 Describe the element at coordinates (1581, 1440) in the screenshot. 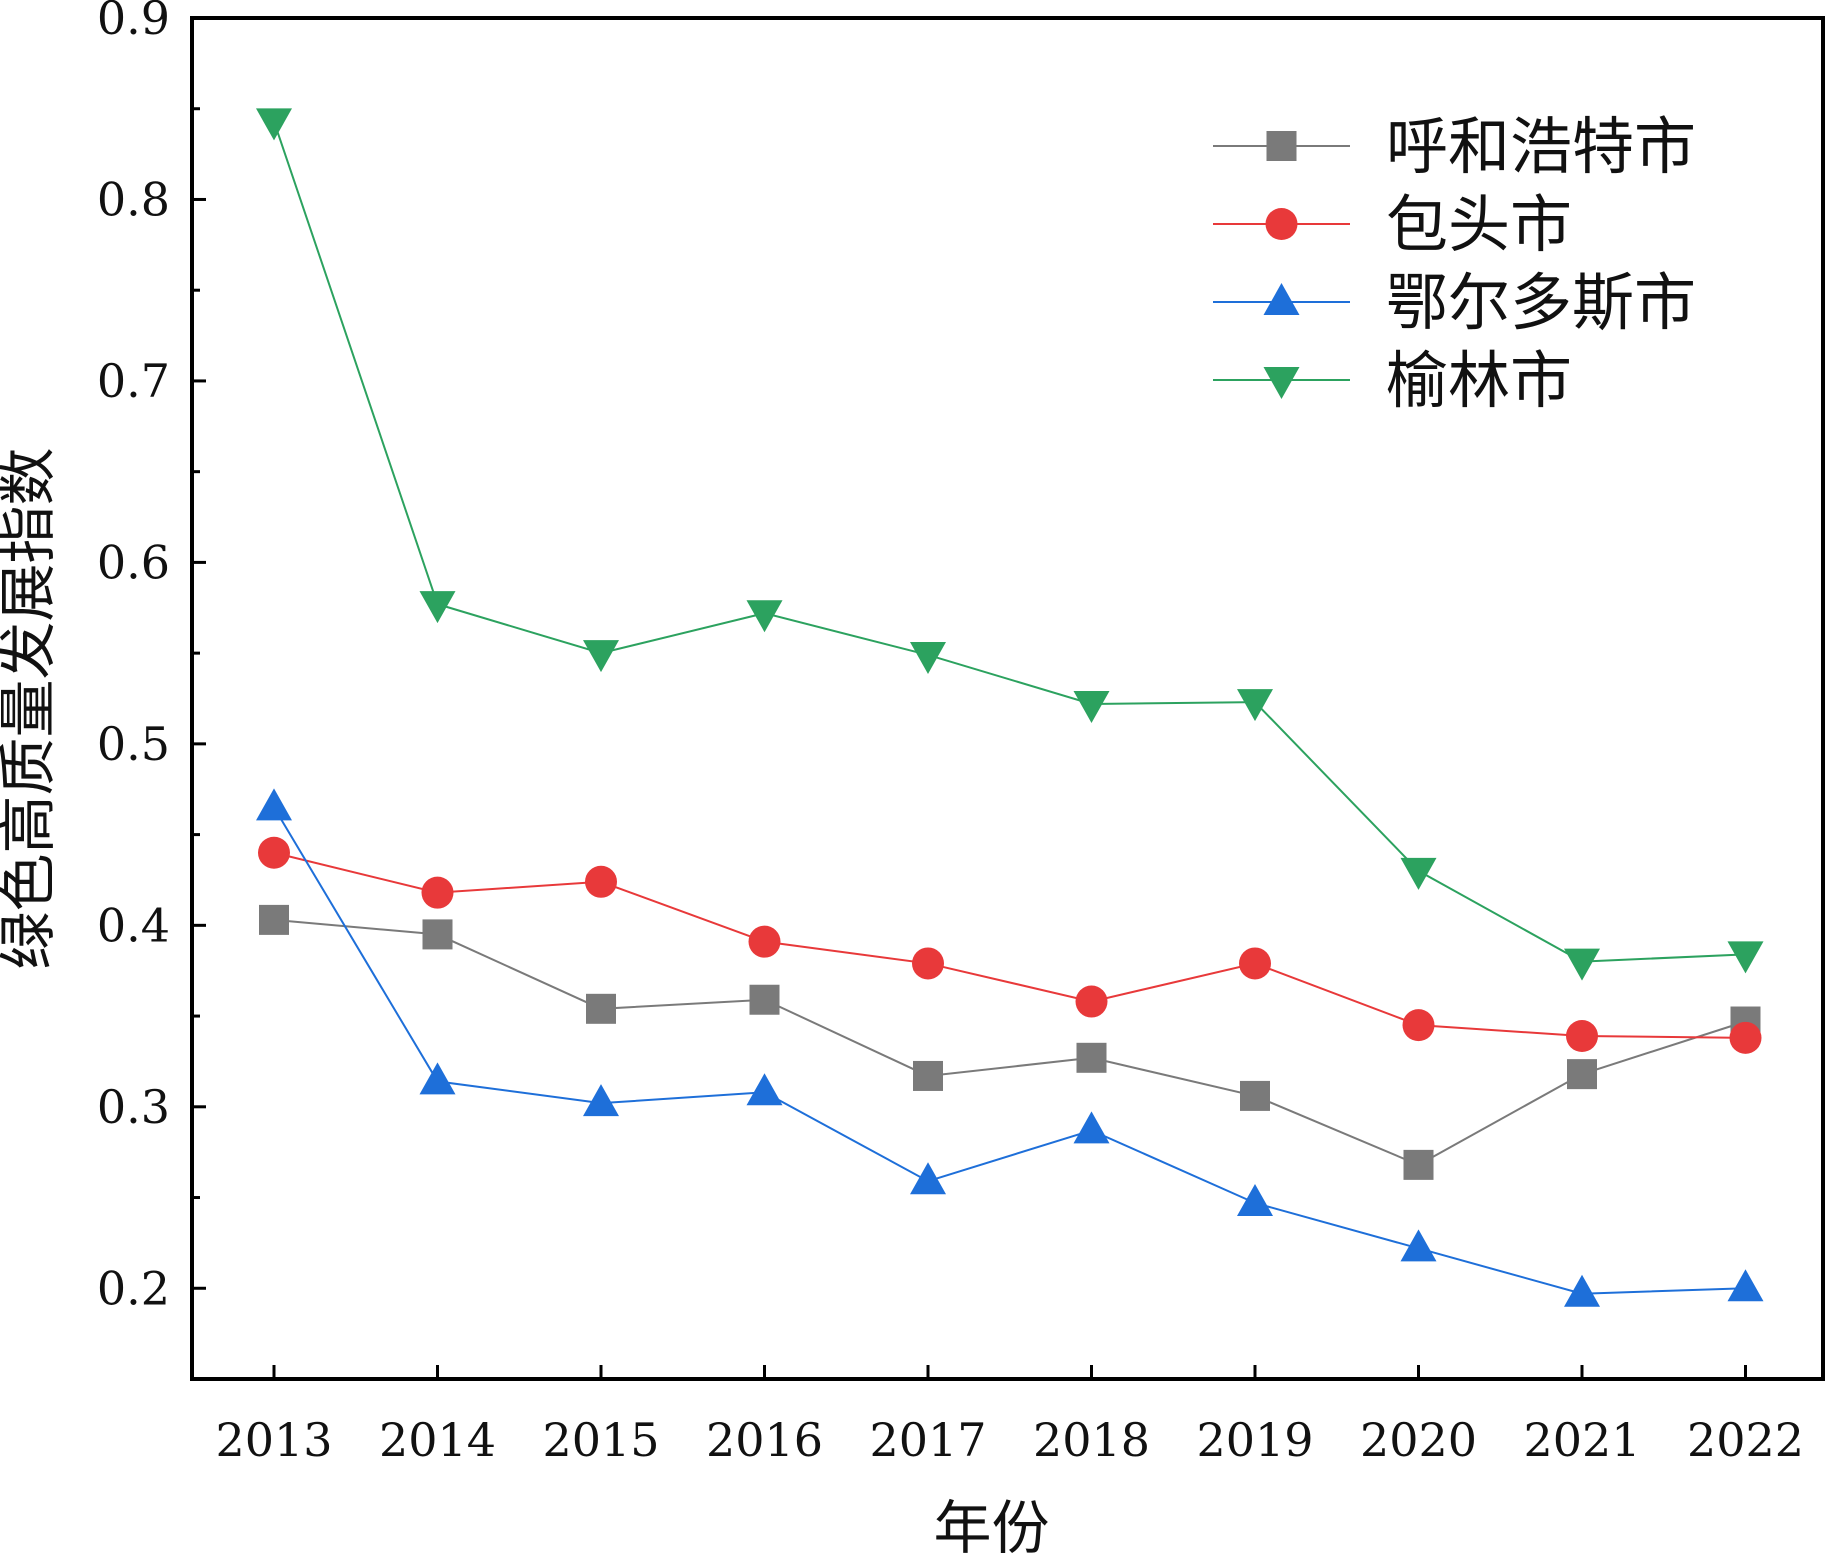

I see `x-tick-label: 2021` at that location.